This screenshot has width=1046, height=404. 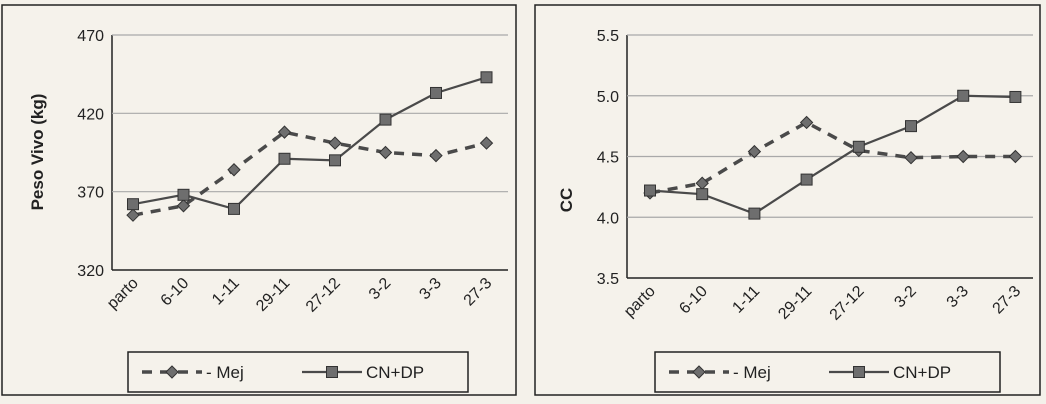 I want to click on y-axis-label: CC, so click(x=566, y=200).